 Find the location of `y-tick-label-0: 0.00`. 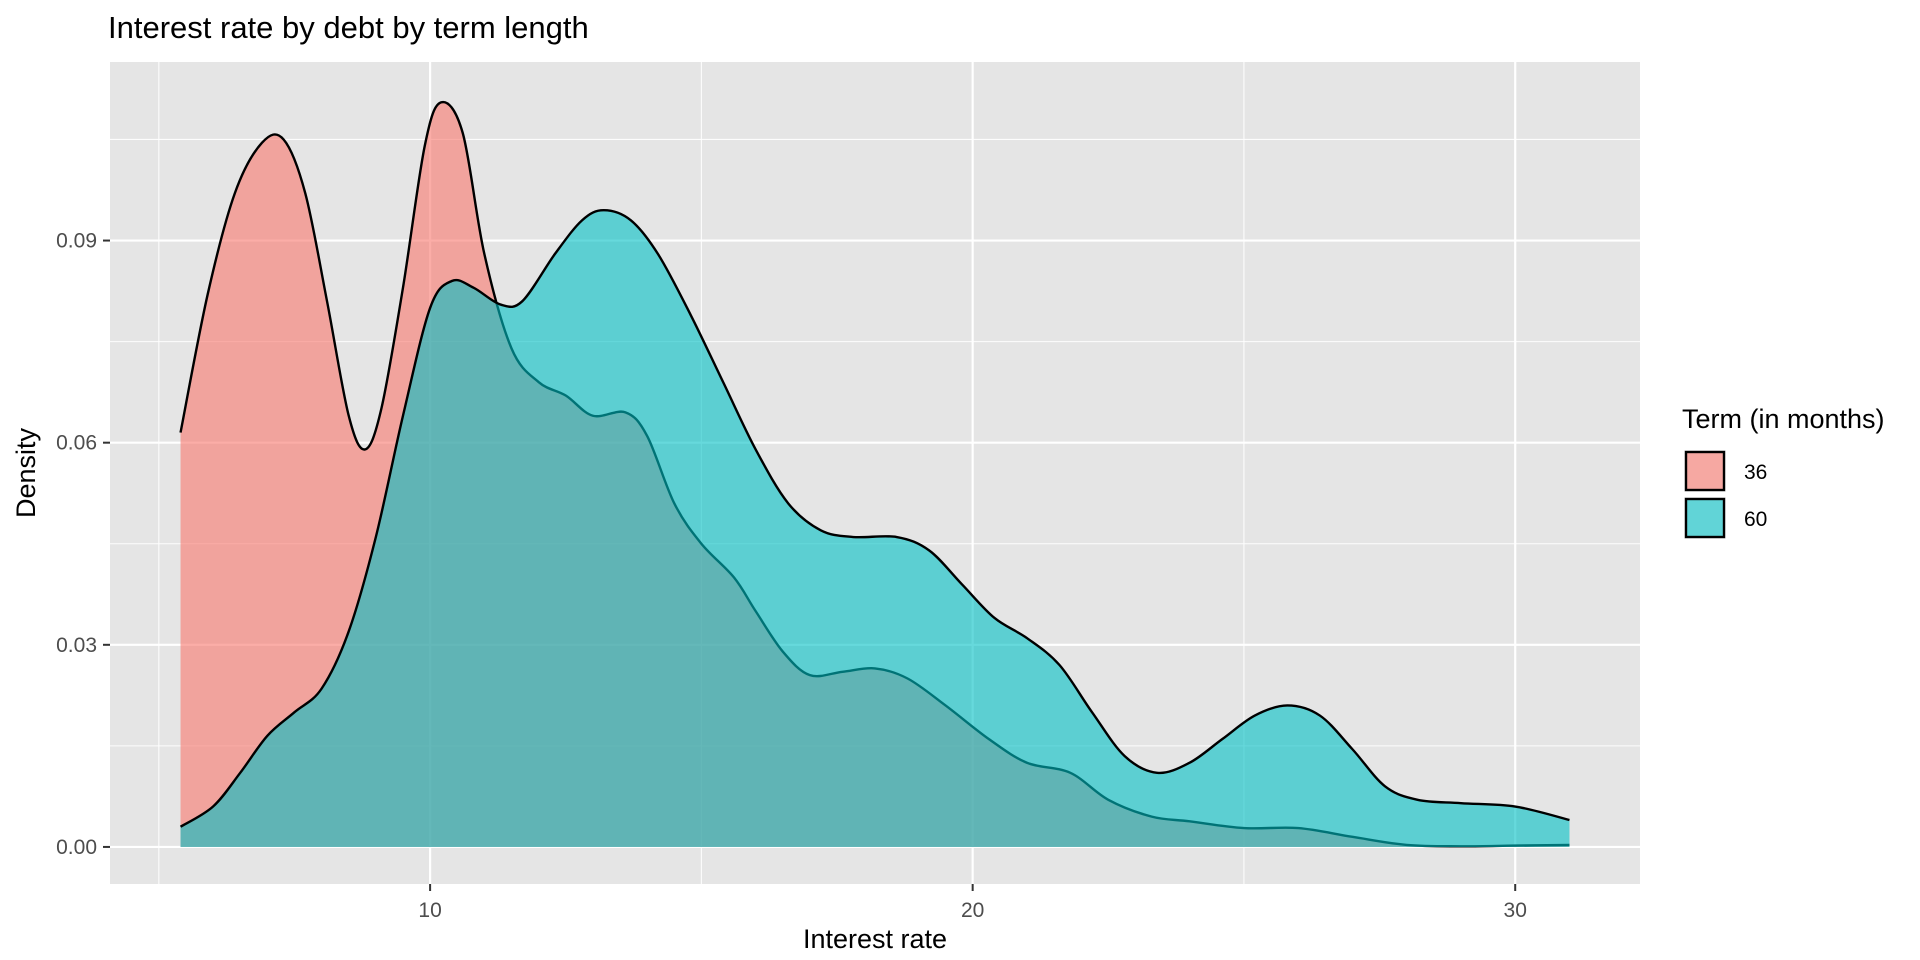

y-tick-label-0: 0.00 is located at coordinates (76, 847).